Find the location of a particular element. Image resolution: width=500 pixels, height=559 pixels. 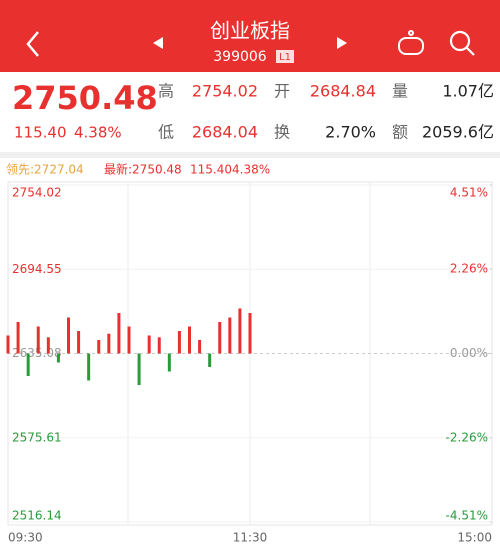

y2-tick-label: -2.26% is located at coordinates (467, 437).